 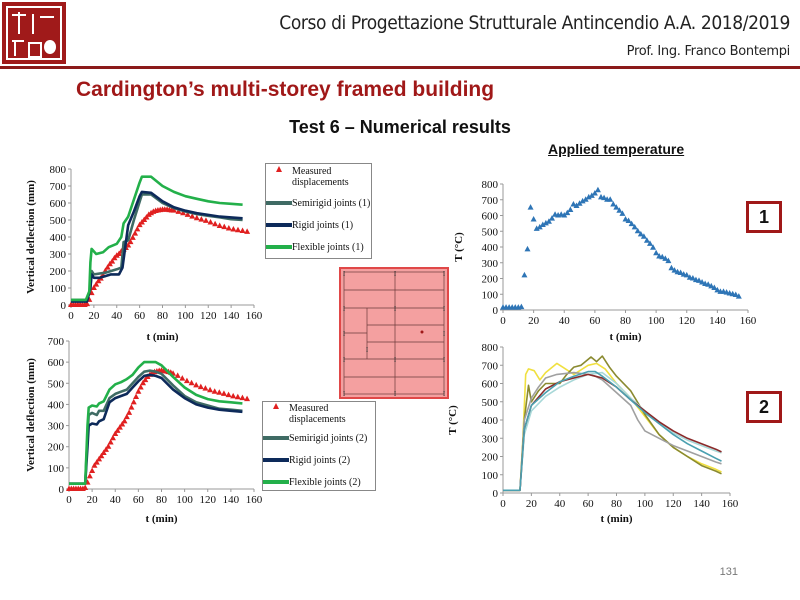 I want to click on triangle-marker-icon, so click(x=276, y=406).